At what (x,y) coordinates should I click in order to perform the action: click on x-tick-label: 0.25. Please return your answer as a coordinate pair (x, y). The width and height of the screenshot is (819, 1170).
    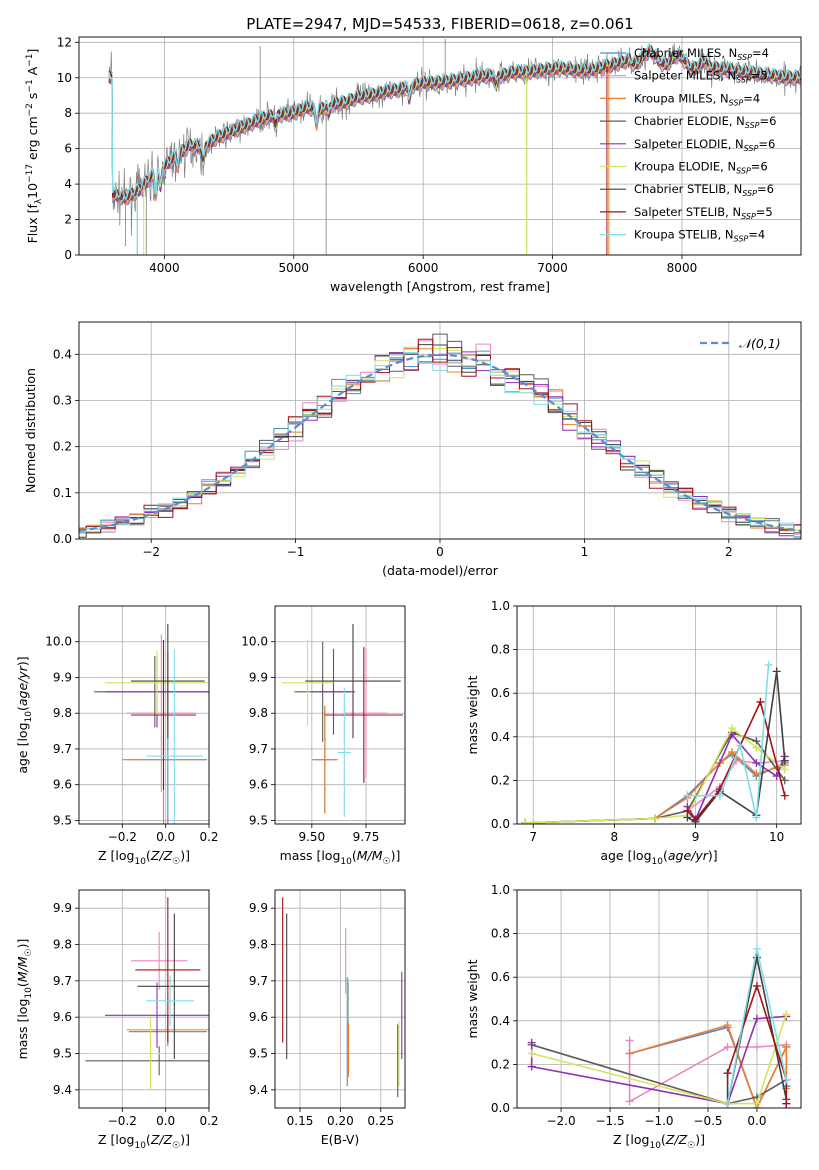
    Looking at the image, I should click on (380, 1121).